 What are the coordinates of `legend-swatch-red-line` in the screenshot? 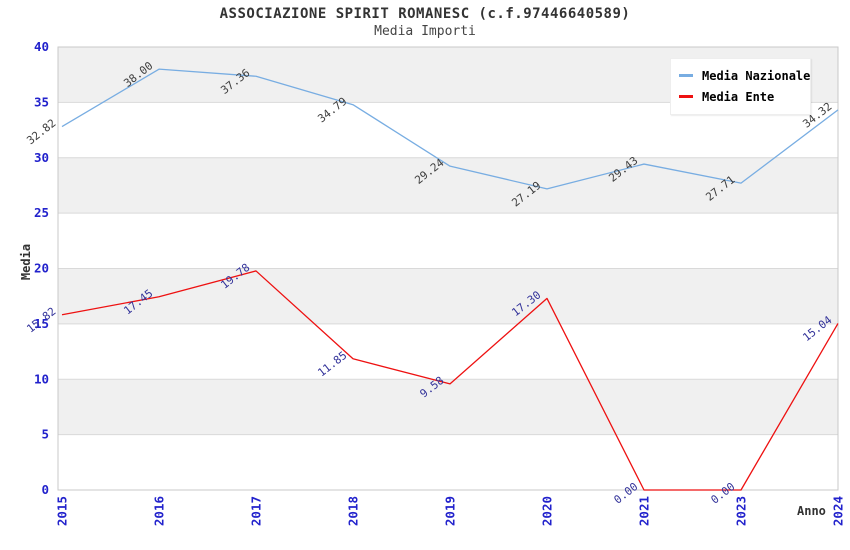 It's located at (686, 96).